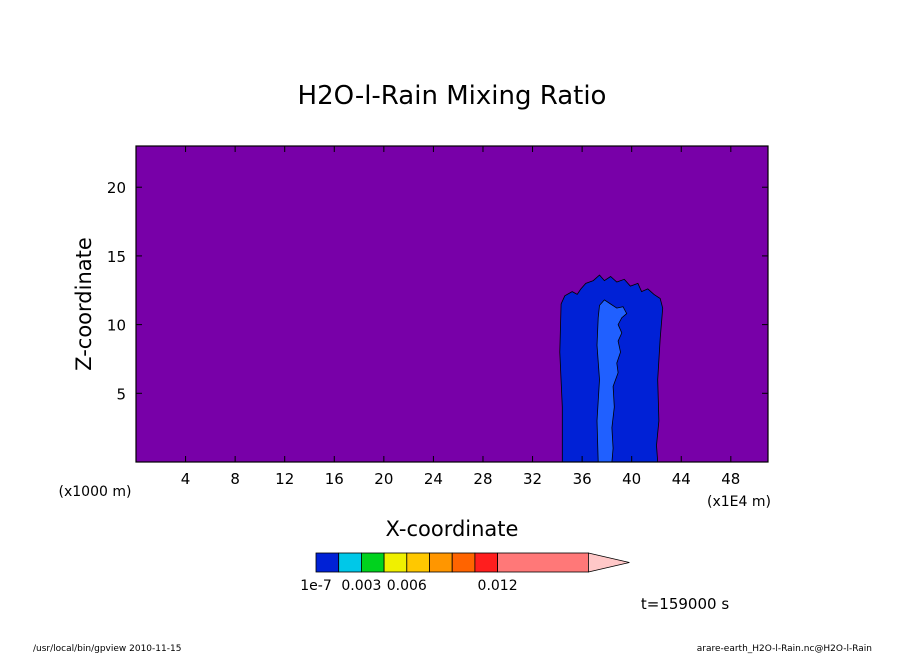 This screenshot has width=904, height=654. What do you see at coordinates (685, 604) in the screenshot?
I see `time-label: t=159000 s` at bounding box center [685, 604].